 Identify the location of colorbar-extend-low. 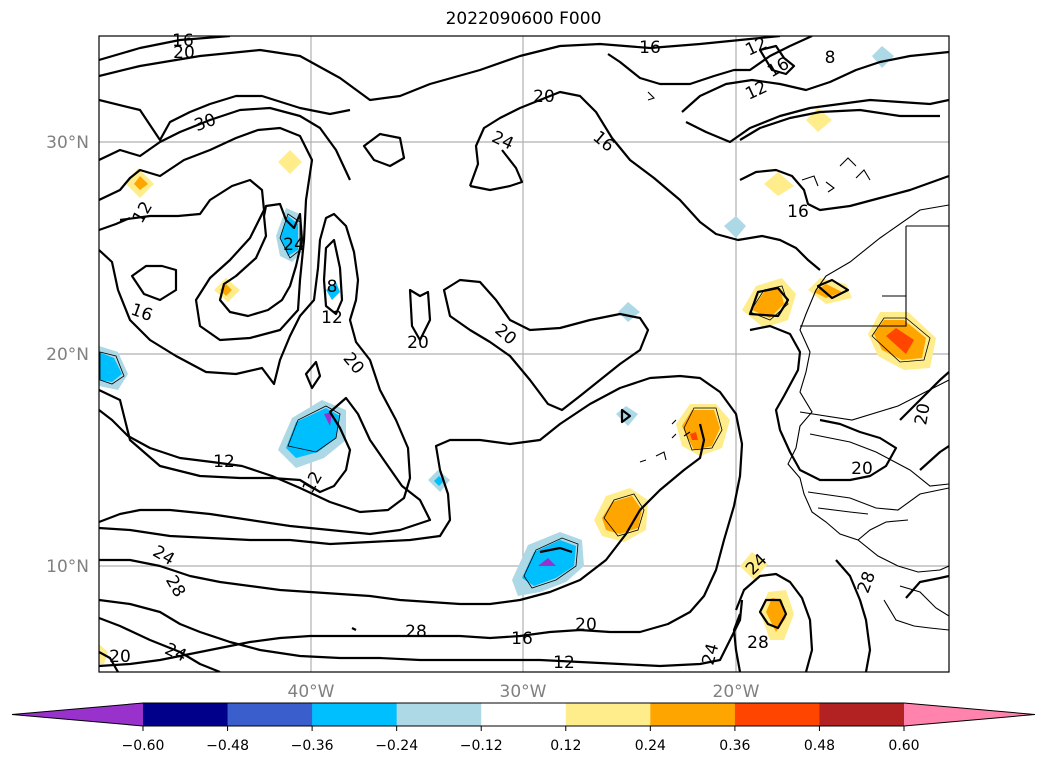
(77, 714).